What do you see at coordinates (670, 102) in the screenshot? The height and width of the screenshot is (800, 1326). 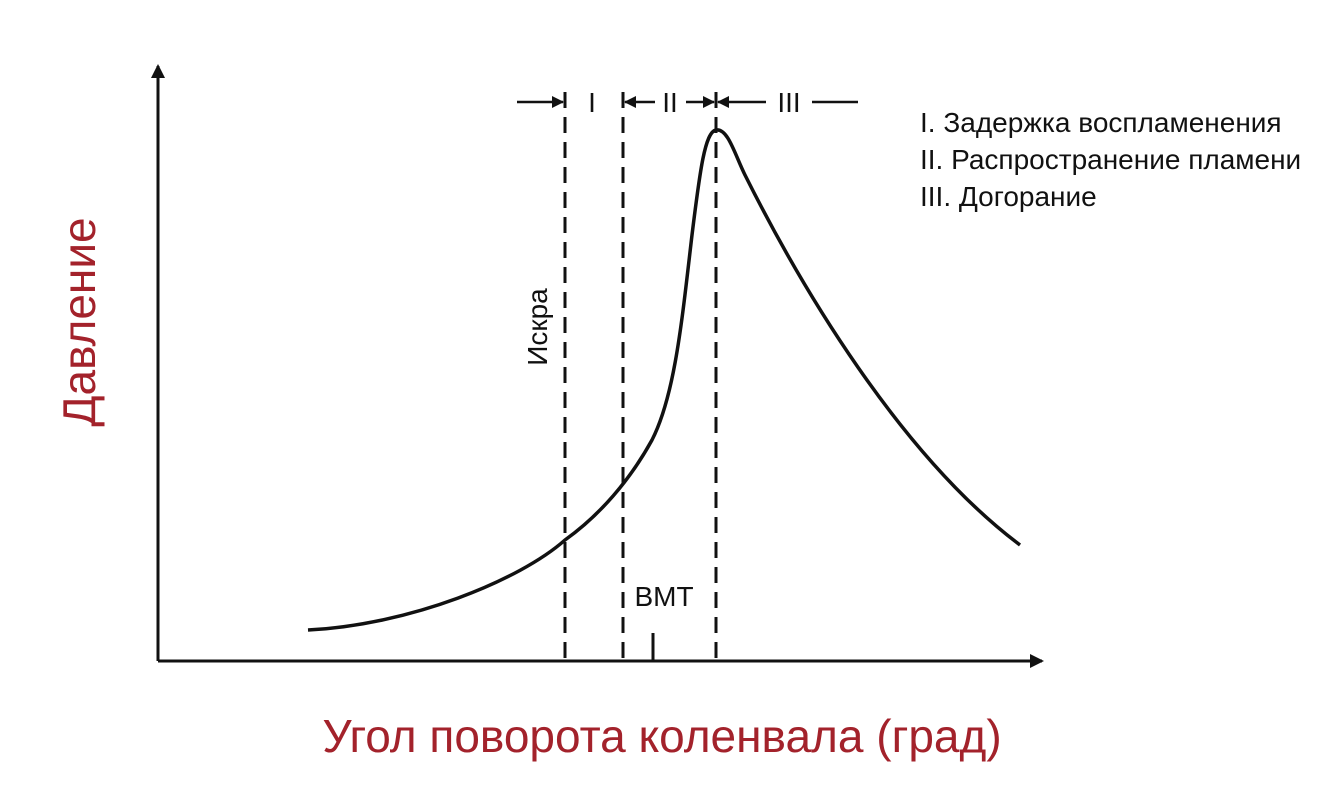 I see `phase2-label: II` at bounding box center [670, 102].